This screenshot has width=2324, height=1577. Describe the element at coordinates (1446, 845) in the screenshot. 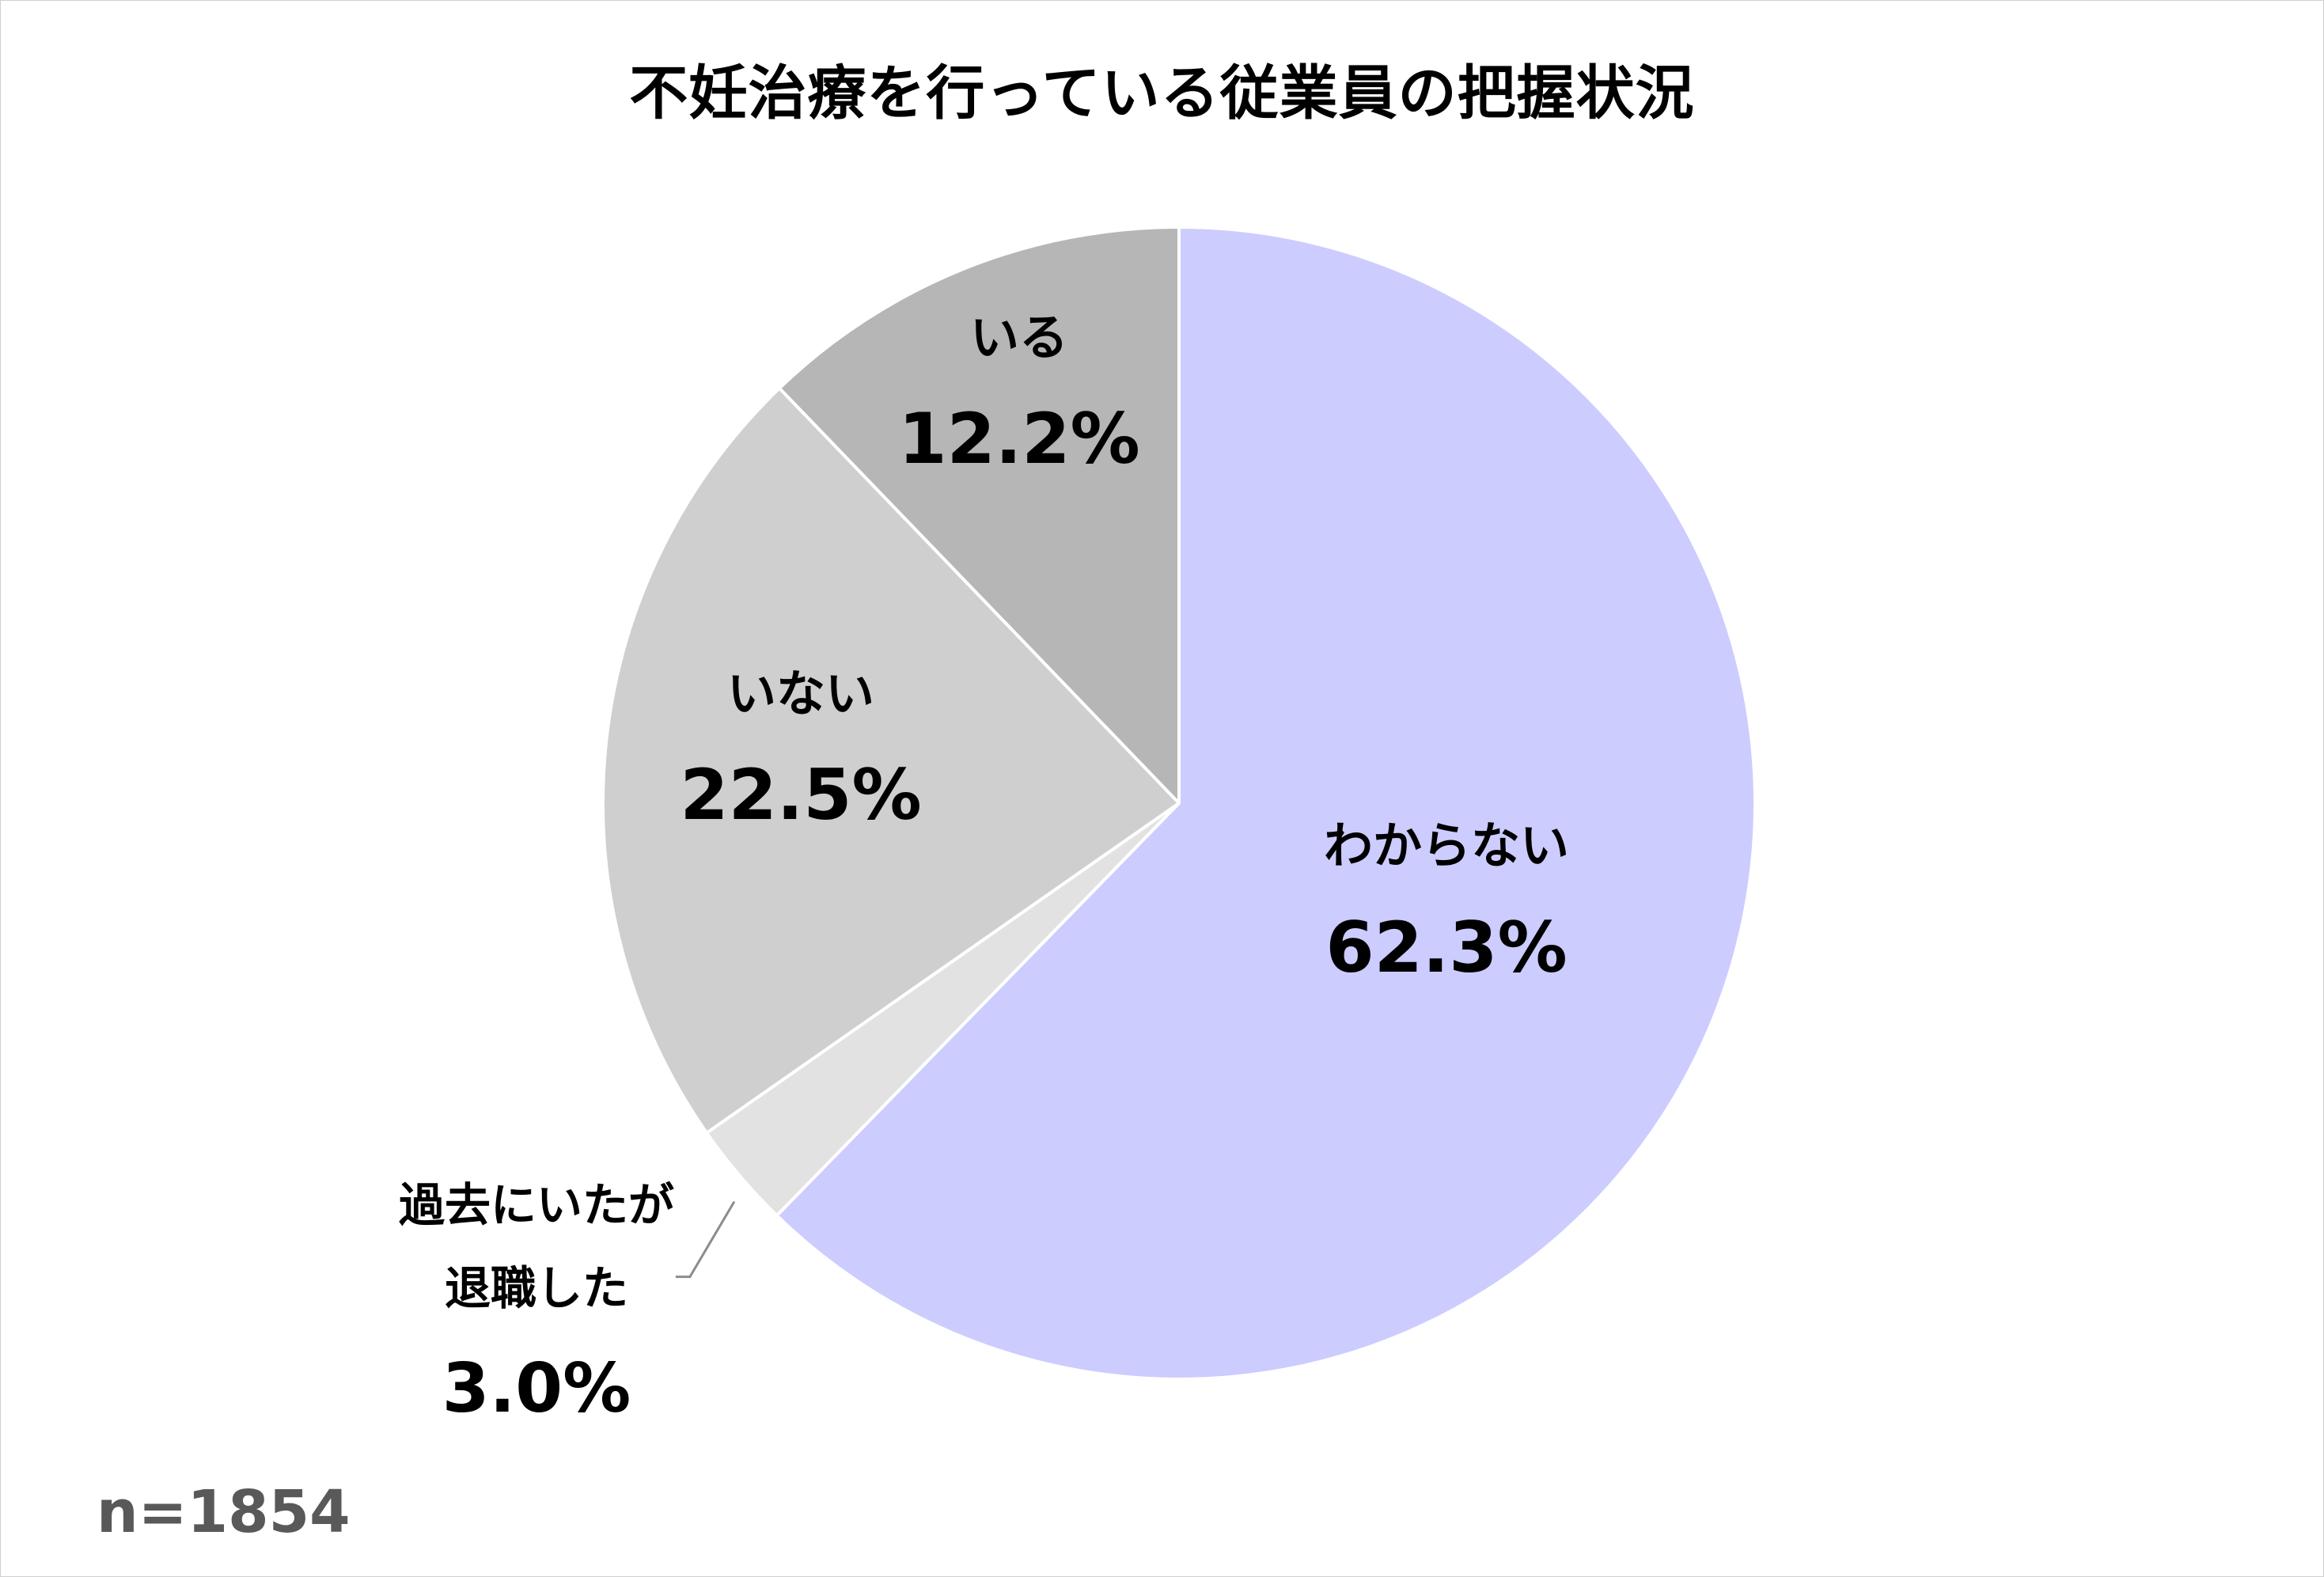

I see `slice-label-0-line-0: わからない` at that location.